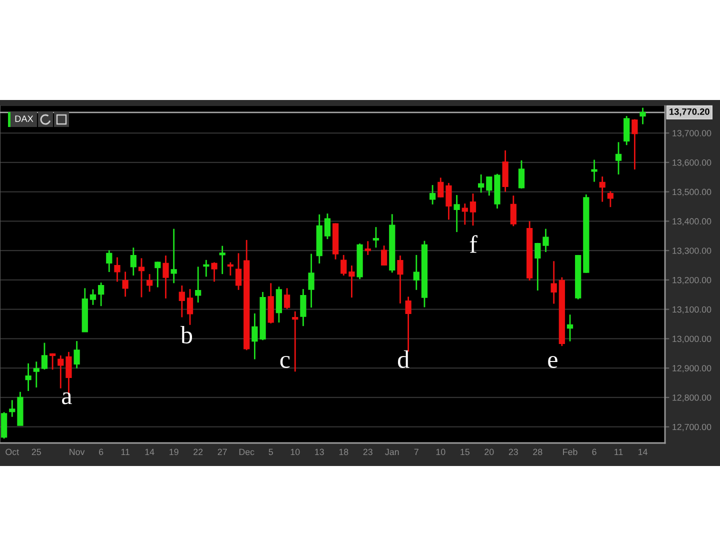 This screenshot has height=540, width=720. Describe the element at coordinates (198, 451) in the screenshot. I see `x-tick-label: 22` at that location.